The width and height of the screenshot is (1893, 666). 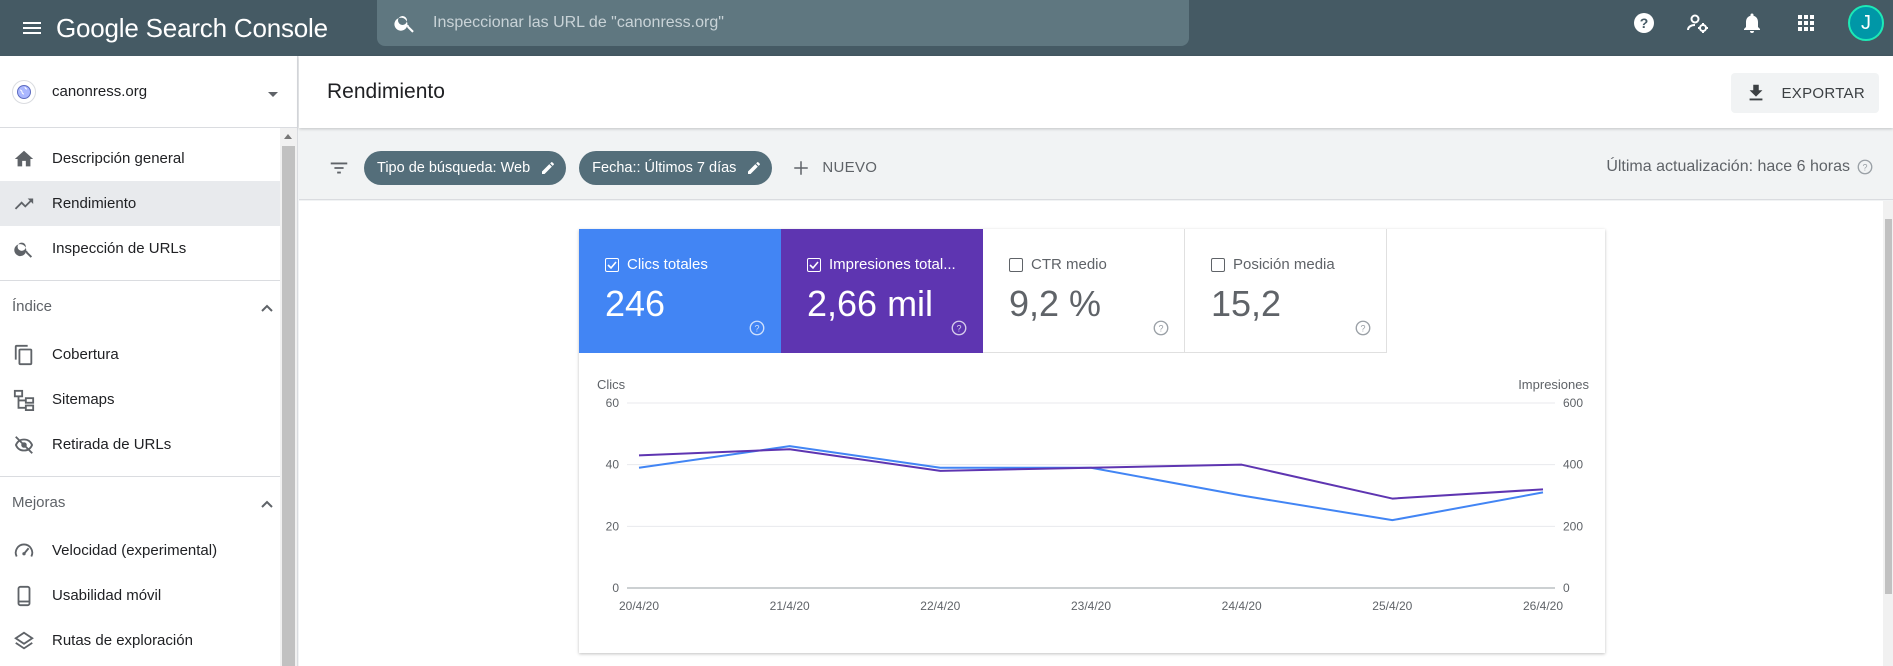 I want to click on dropdown-arrow-icon, so click(x=273, y=95).